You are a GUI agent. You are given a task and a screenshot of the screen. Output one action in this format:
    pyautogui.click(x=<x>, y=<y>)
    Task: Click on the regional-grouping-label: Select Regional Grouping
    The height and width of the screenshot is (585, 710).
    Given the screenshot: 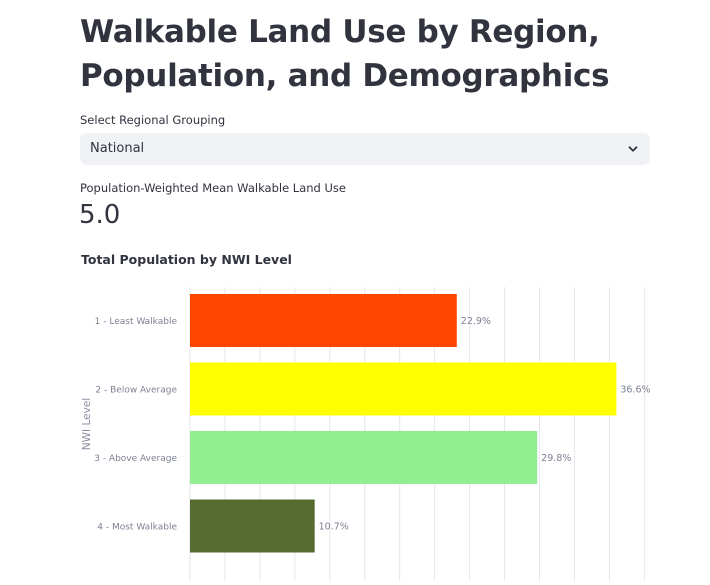 What is the action you would take?
    pyautogui.click(x=153, y=120)
    